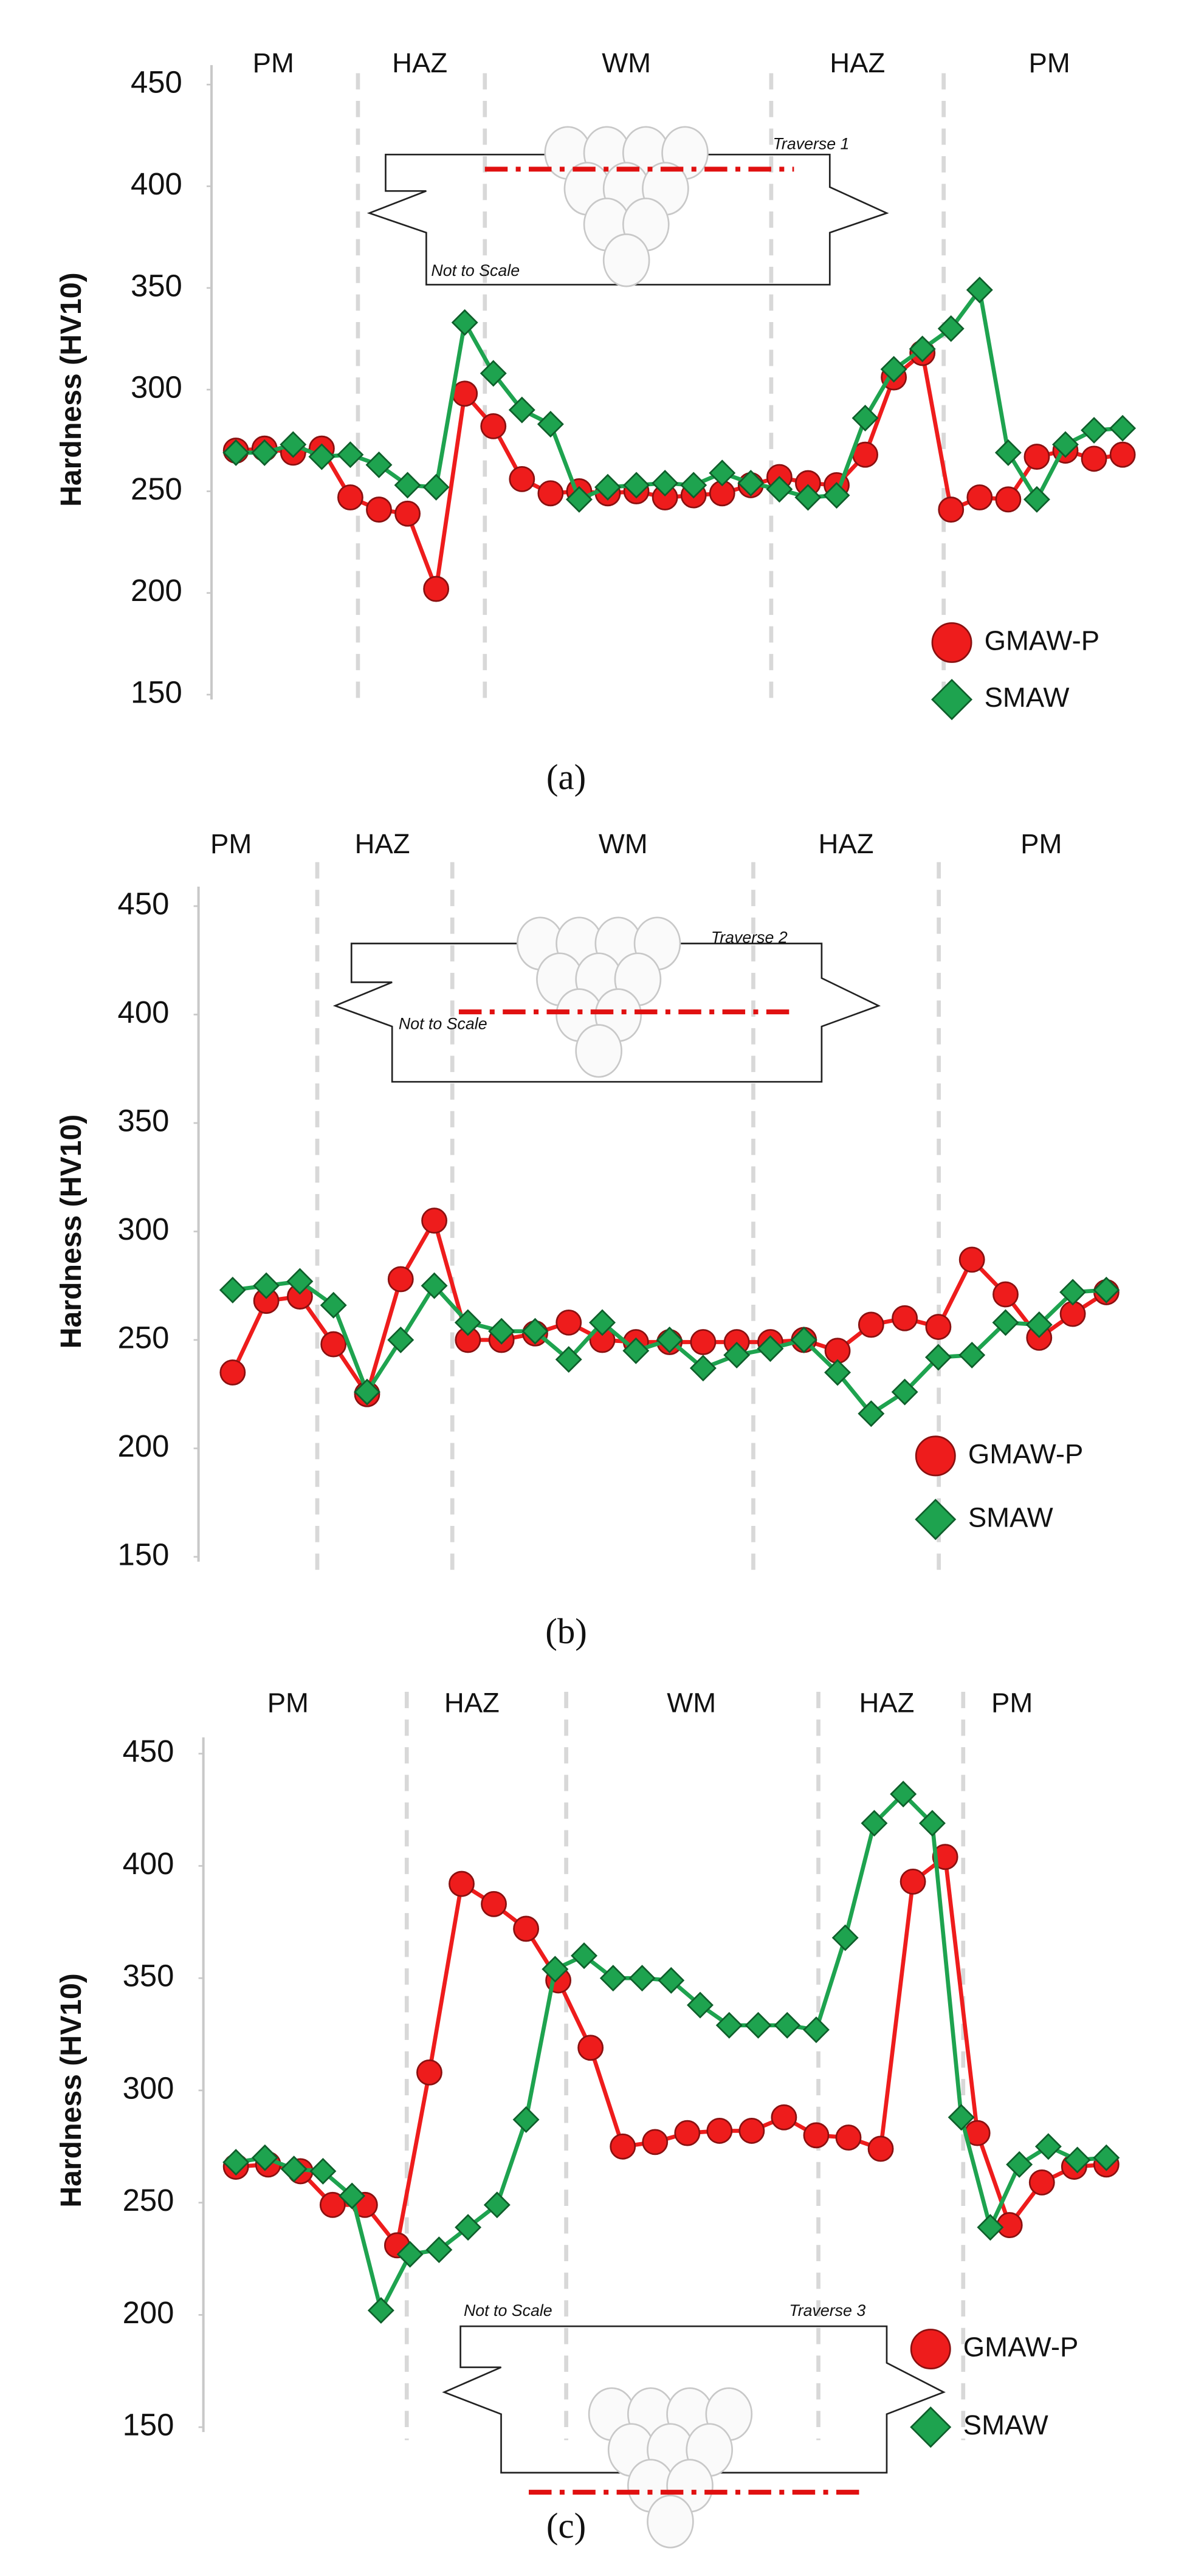 The width and height of the screenshot is (1204, 2576). What do you see at coordinates (443, 1024) in the screenshot?
I see `inset-note: Not to Scale` at bounding box center [443, 1024].